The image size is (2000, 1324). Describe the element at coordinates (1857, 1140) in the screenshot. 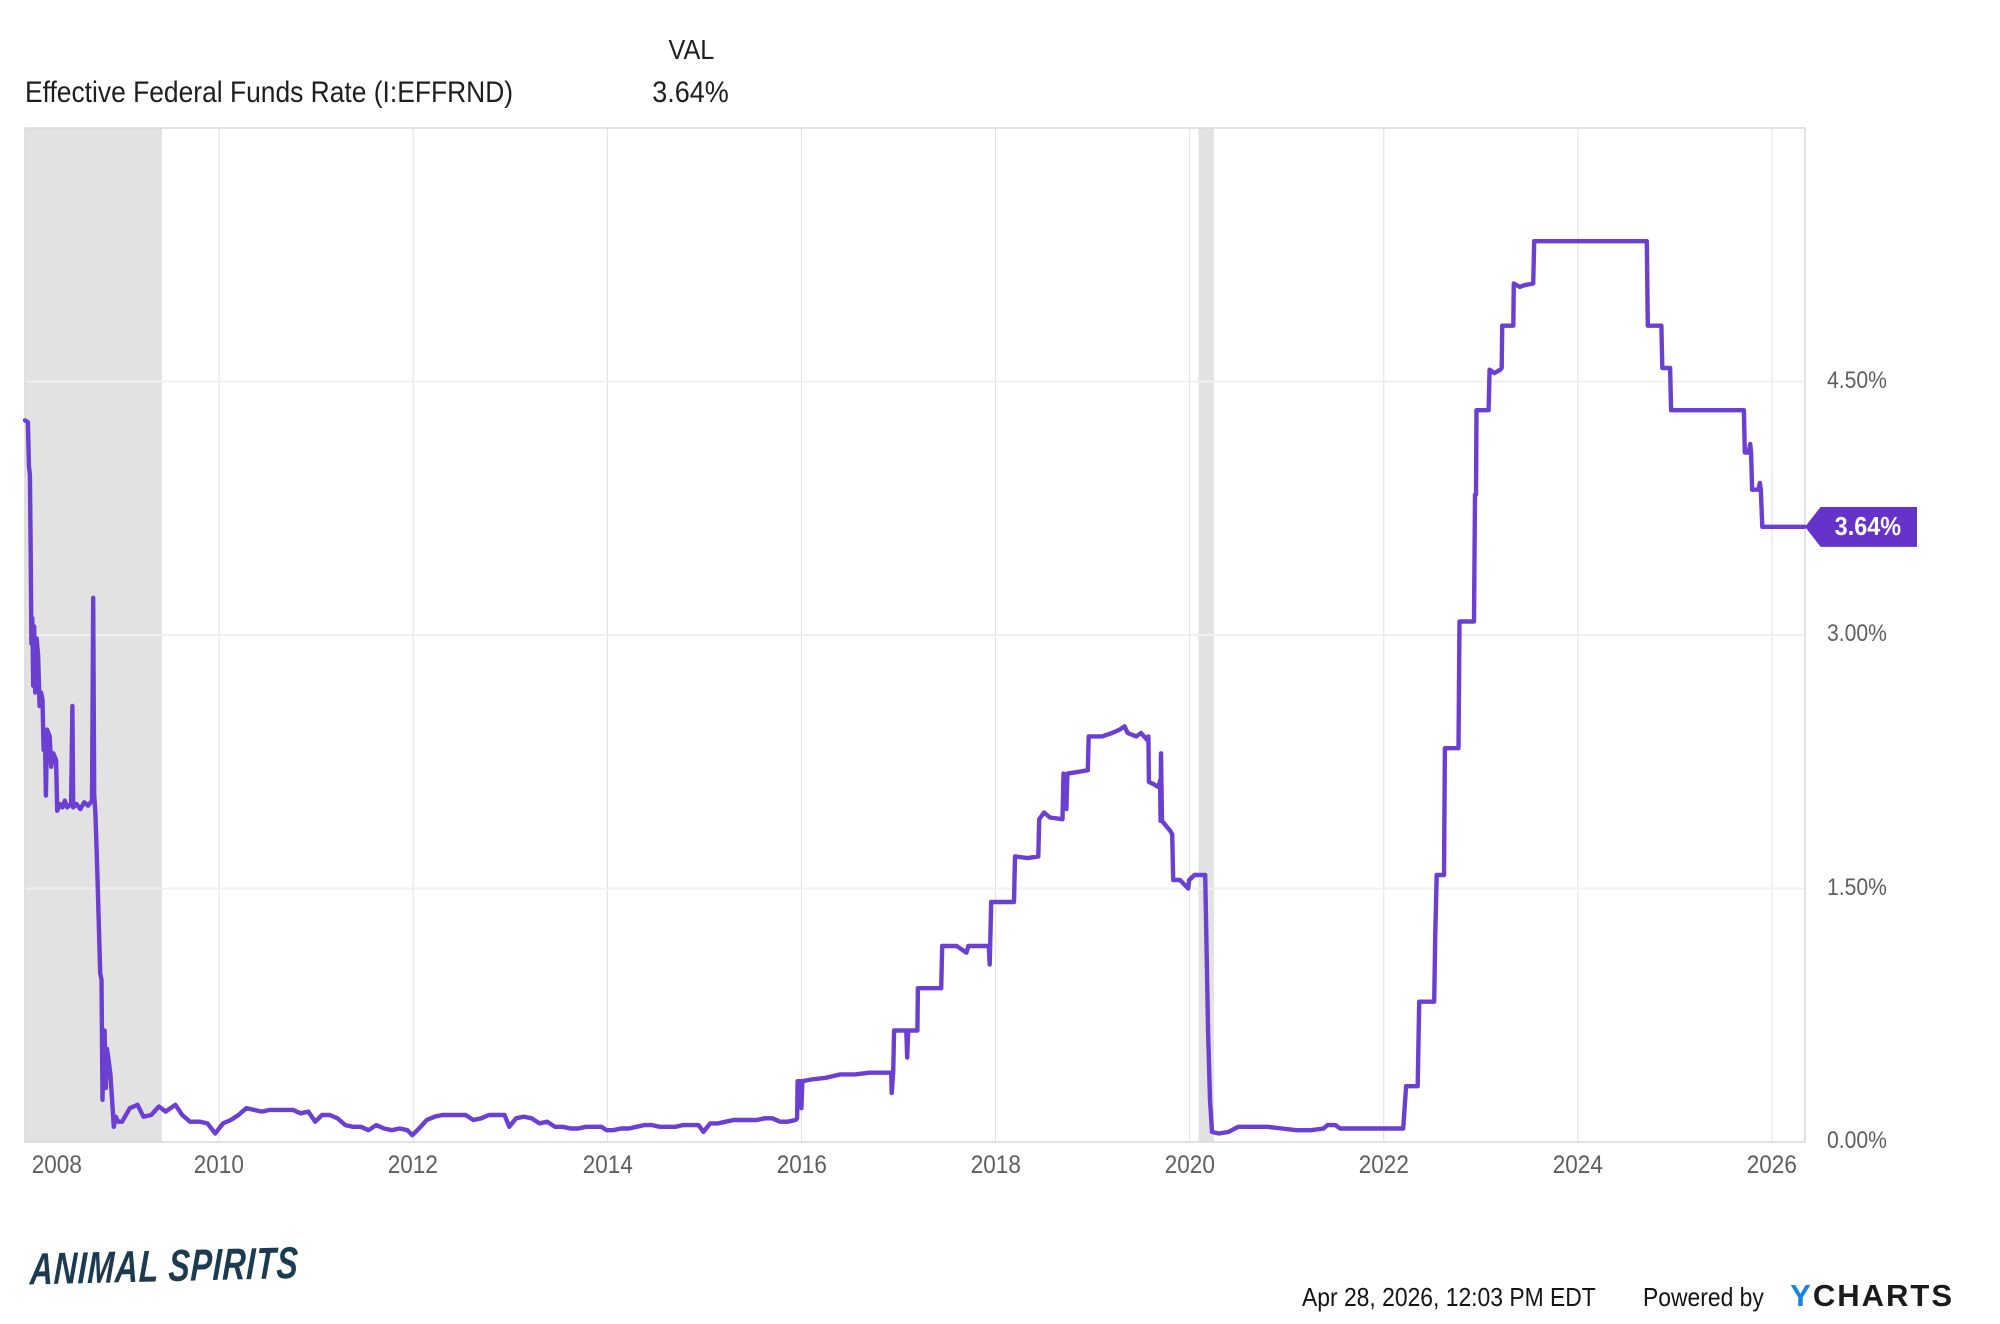

I see `y-tick-label: 0.00%` at that location.